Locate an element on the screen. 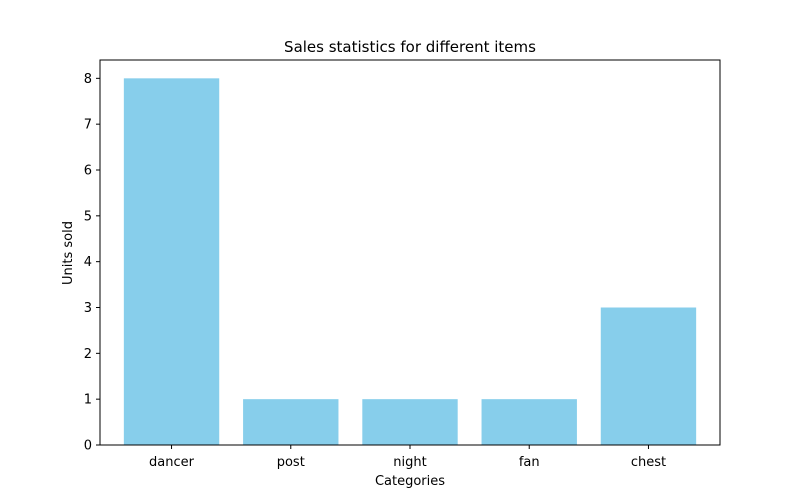  bar-post is located at coordinates (291, 422).